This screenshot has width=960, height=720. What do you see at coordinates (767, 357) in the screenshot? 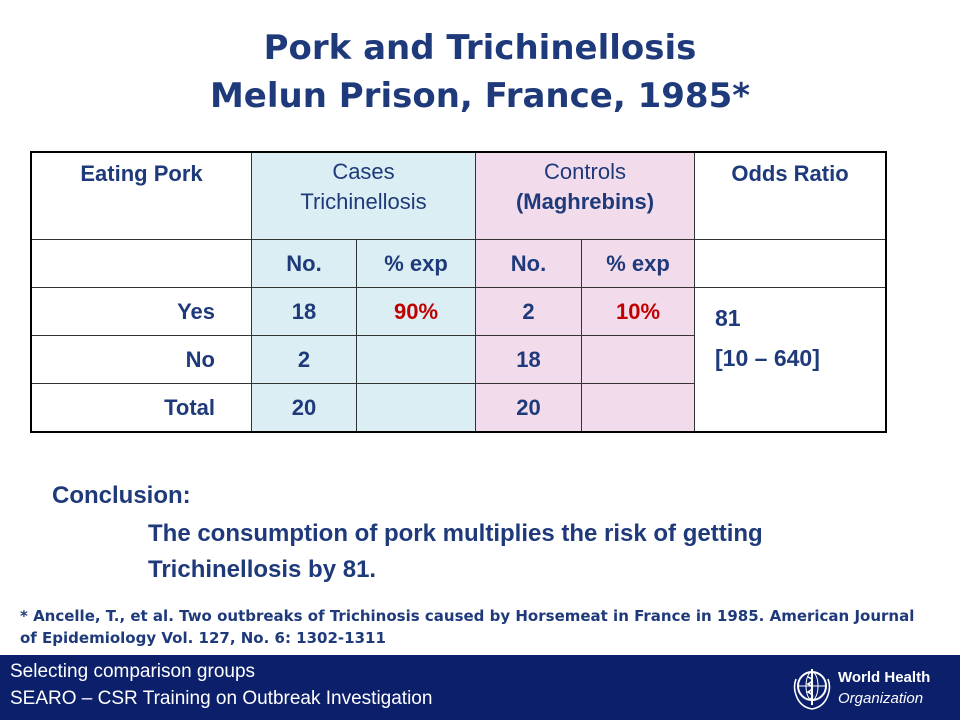
I see `odds-ratio-ci: [10 – 640]` at bounding box center [767, 357].